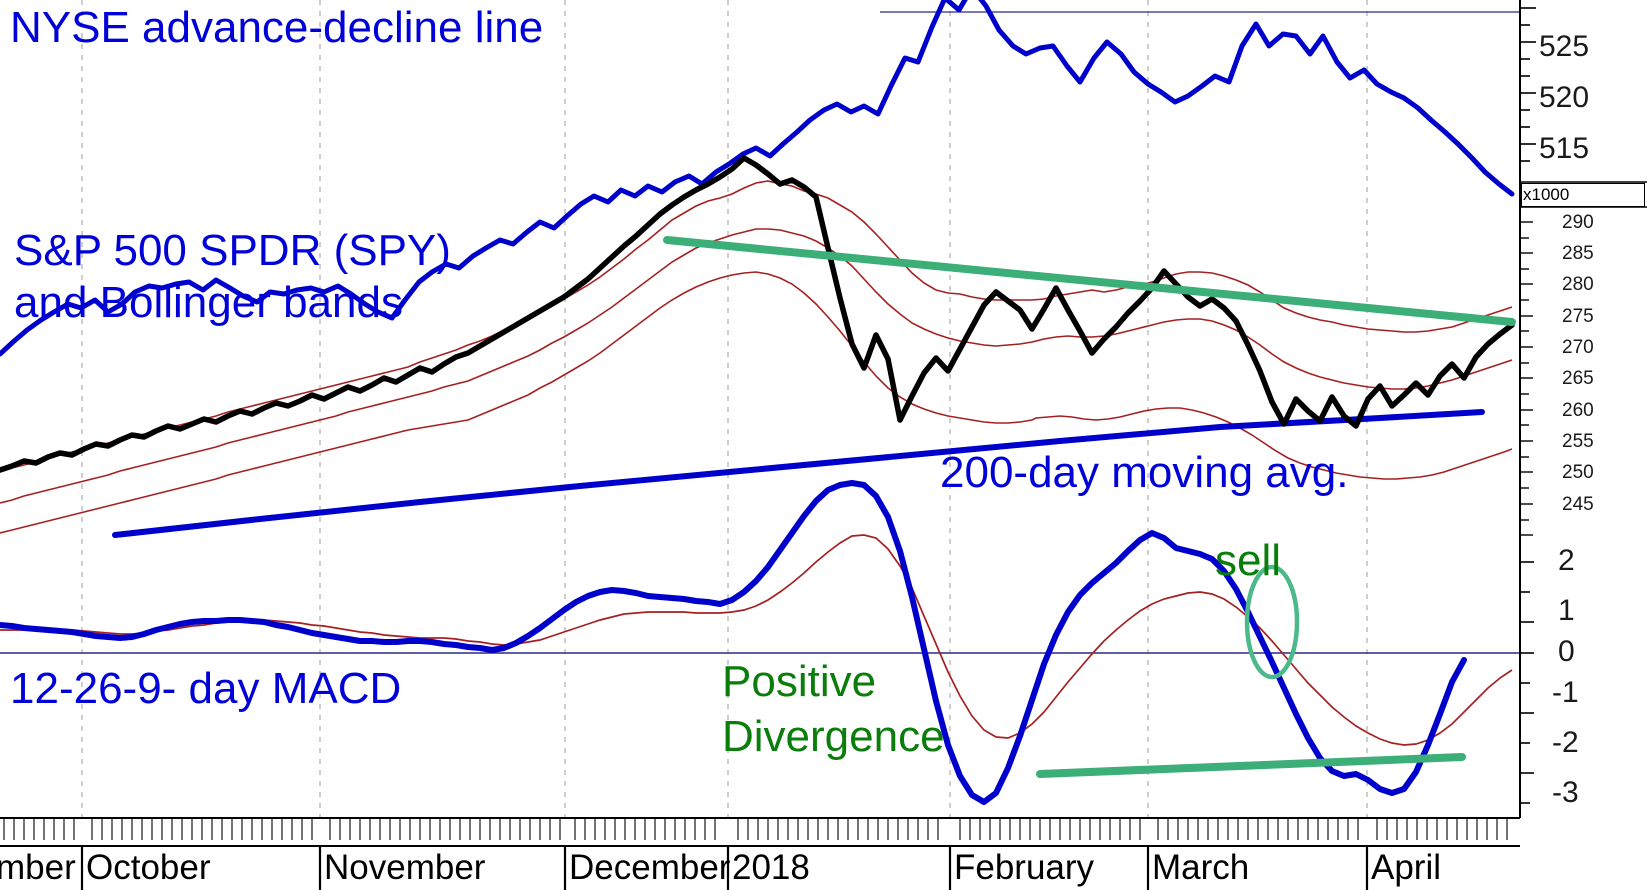 This screenshot has width=1647, height=890. What do you see at coordinates (1406, 867) in the screenshot?
I see `x-axis-label-april: April` at bounding box center [1406, 867].